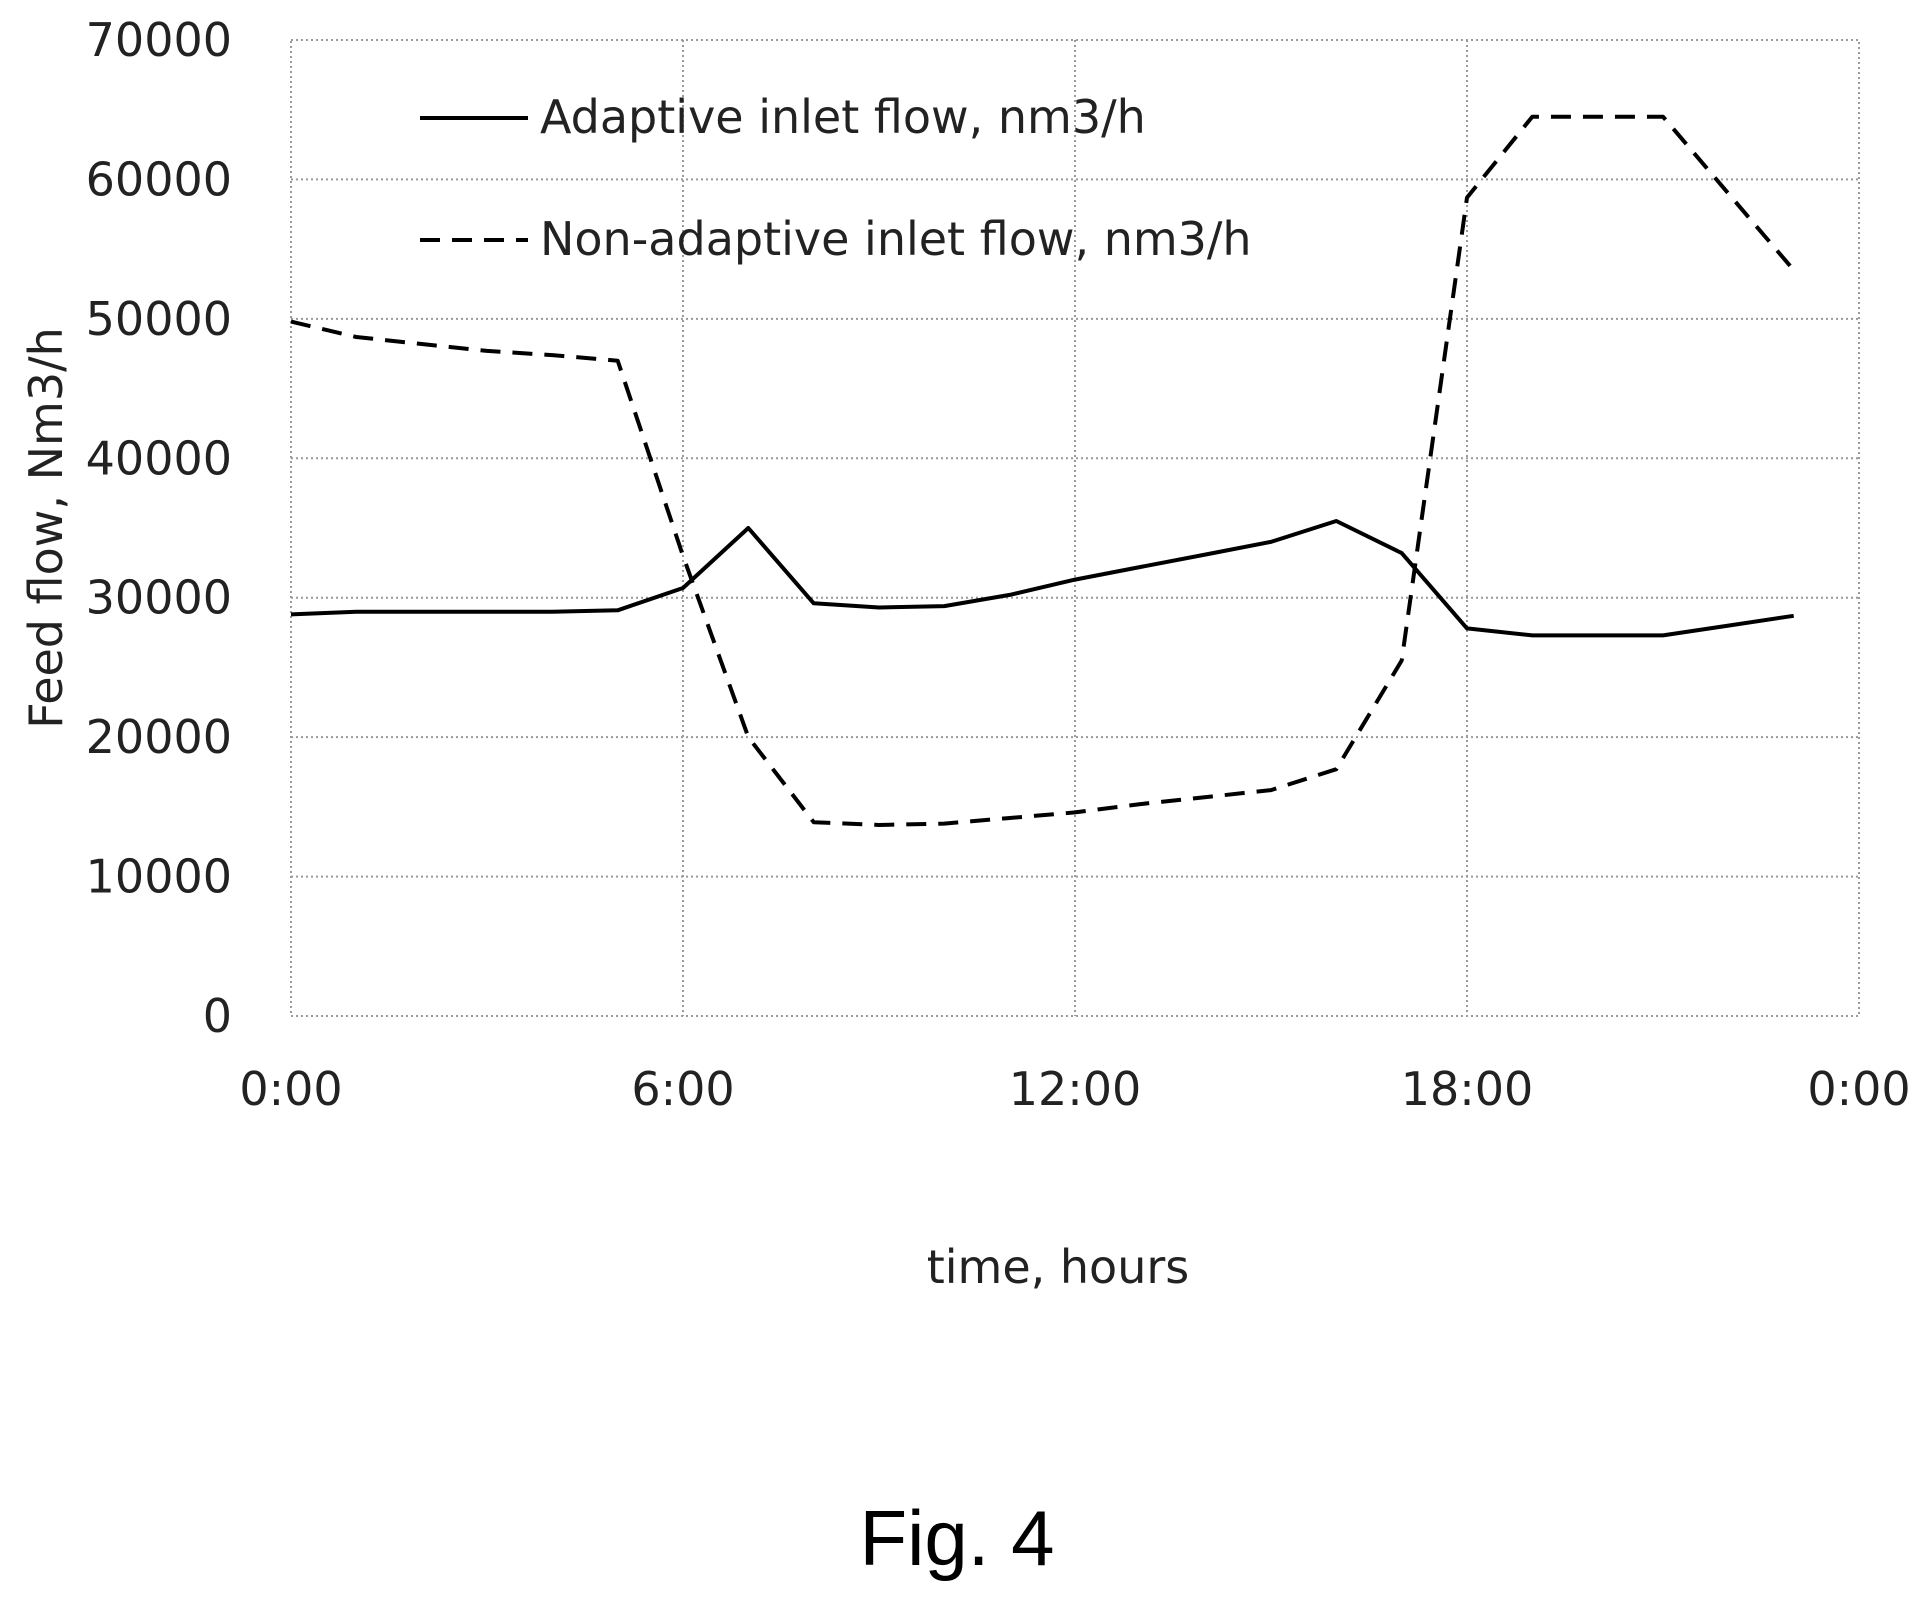  I want to click on y-axis-tick-labels: 0 10000 20000 30000 40000 50000 60000 70000, so click(159, 528).